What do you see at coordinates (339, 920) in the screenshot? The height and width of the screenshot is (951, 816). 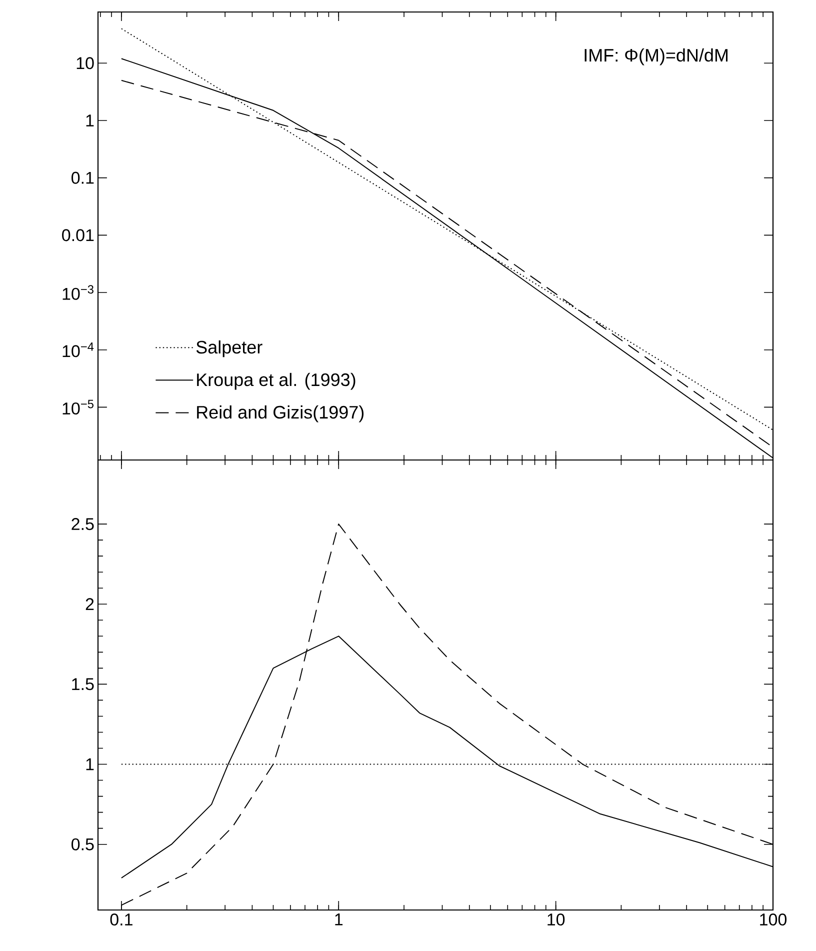 I see `x-tick-label: 1` at bounding box center [339, 920].